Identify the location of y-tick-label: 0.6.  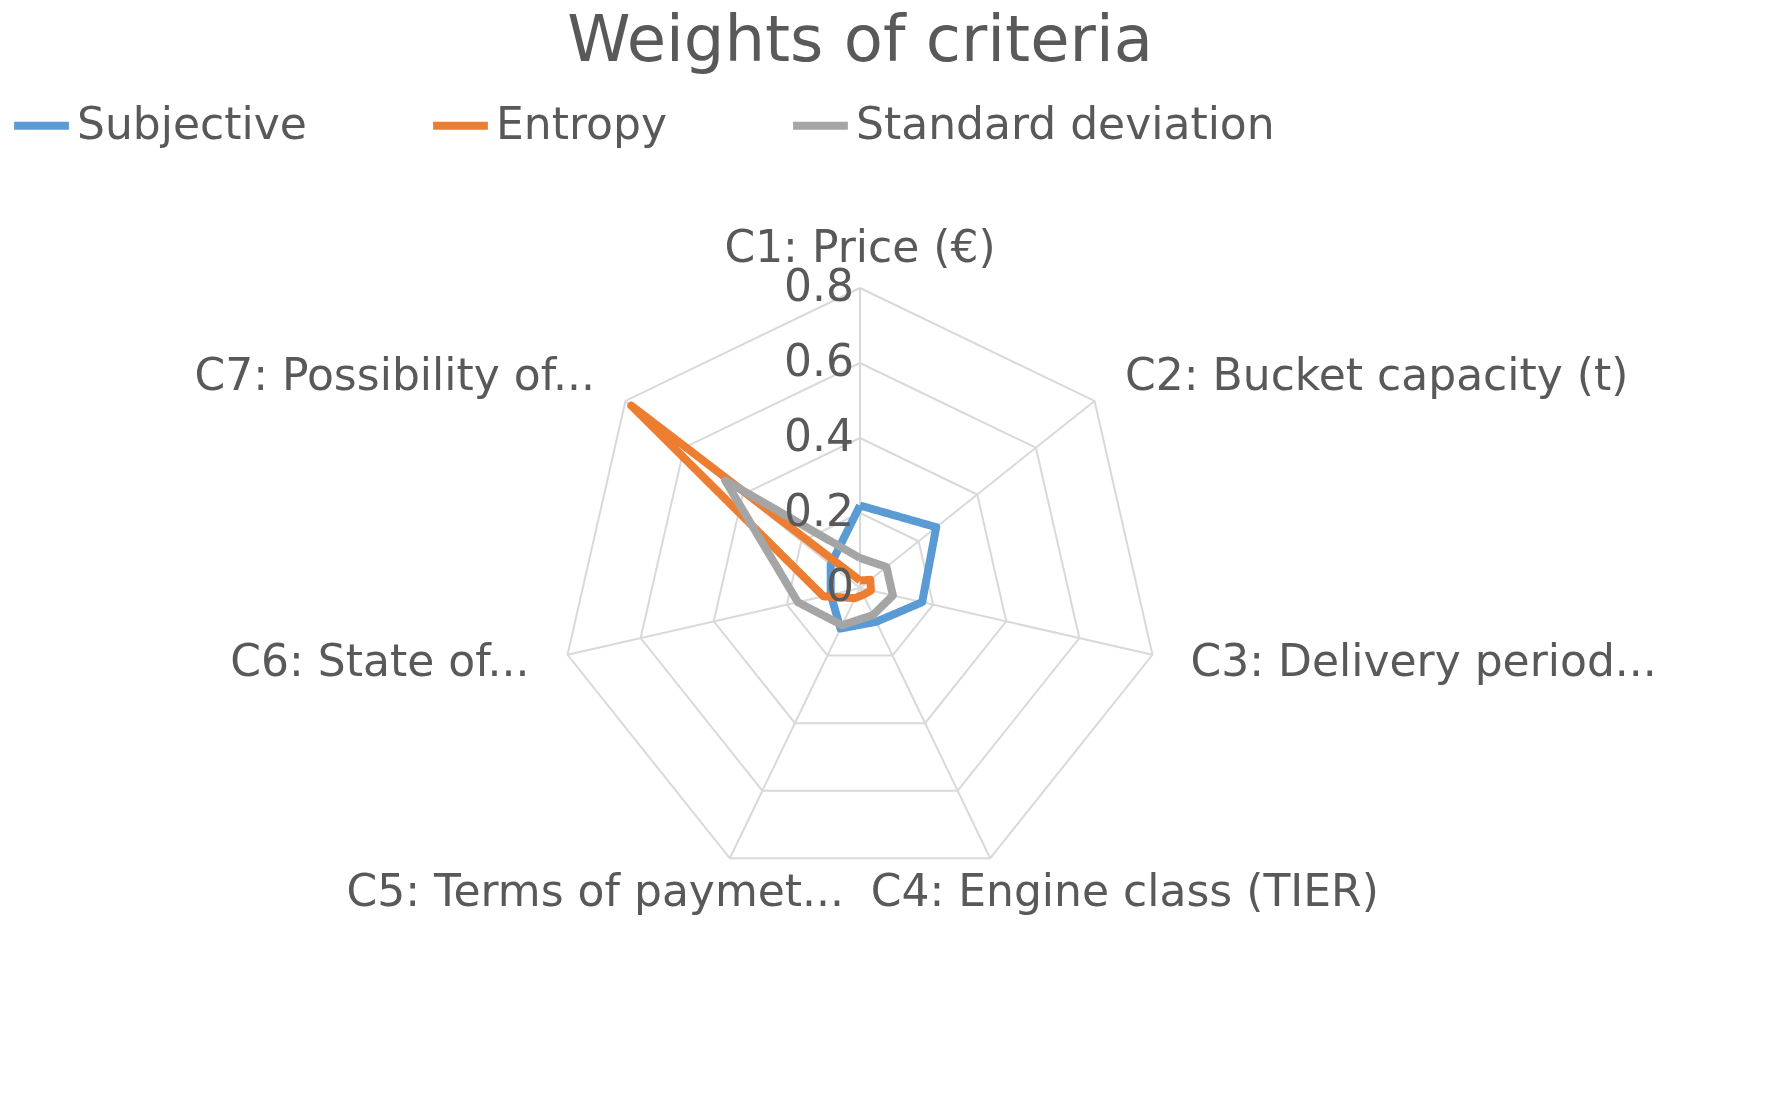
(819, 360).